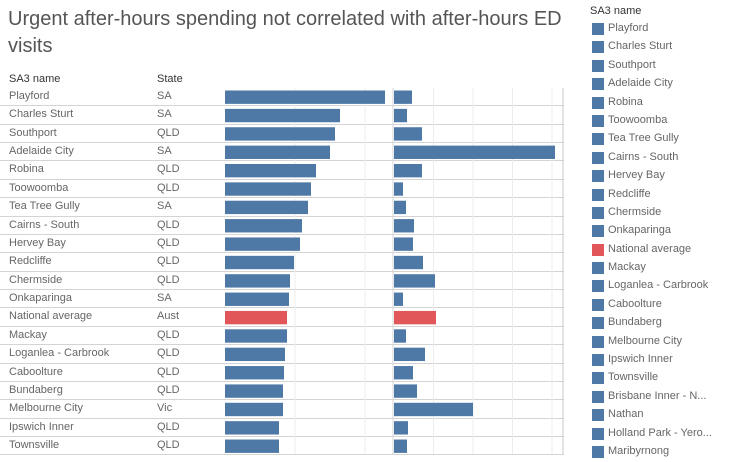 The height and width of the screenshot is (462, 736). What do you see at coordinates (625, 214) in the screenshot?
I see `legend-item: Chermside` at bounding box center [625, 214].